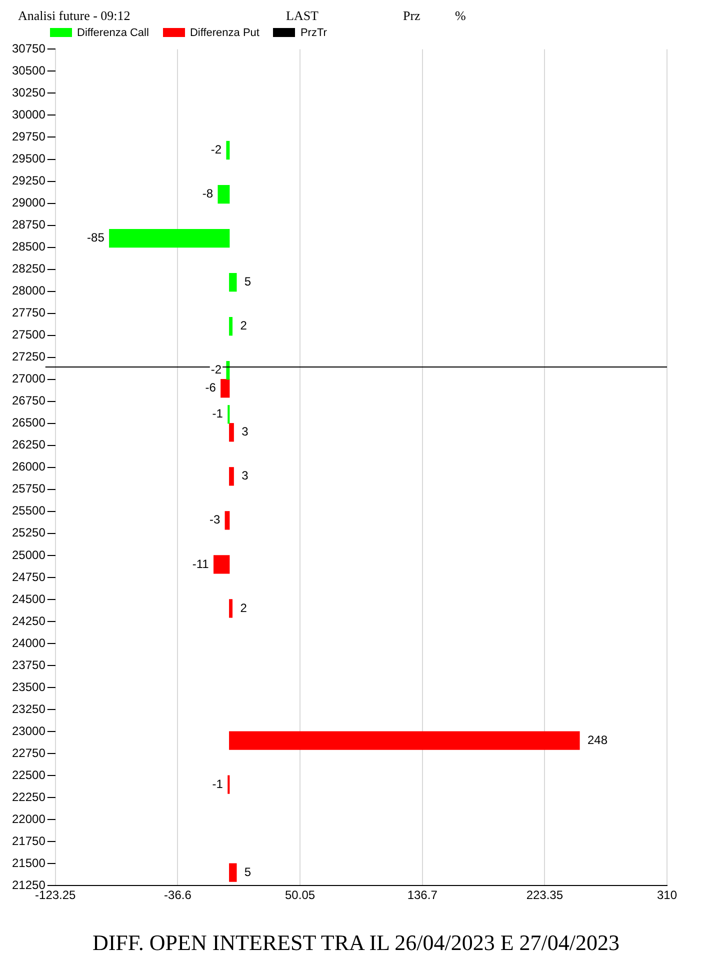  What do you see at coordinates (210, 387) in the screenshot?
I see `data-label: -6` at bounding box center [210, 387].